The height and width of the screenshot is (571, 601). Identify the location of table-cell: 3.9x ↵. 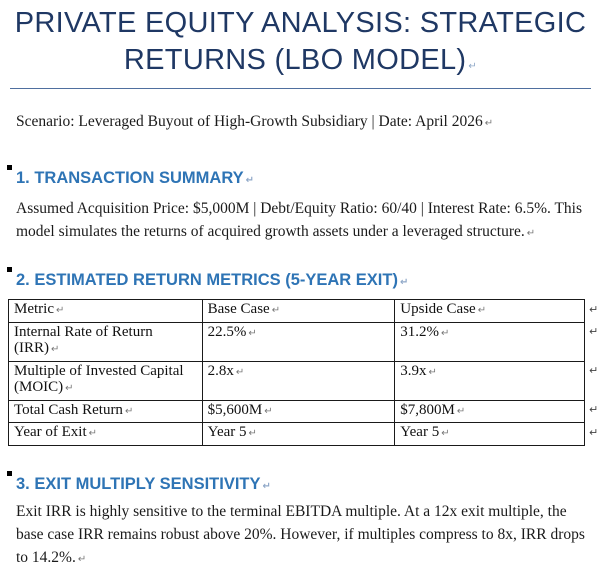
(489, 380).